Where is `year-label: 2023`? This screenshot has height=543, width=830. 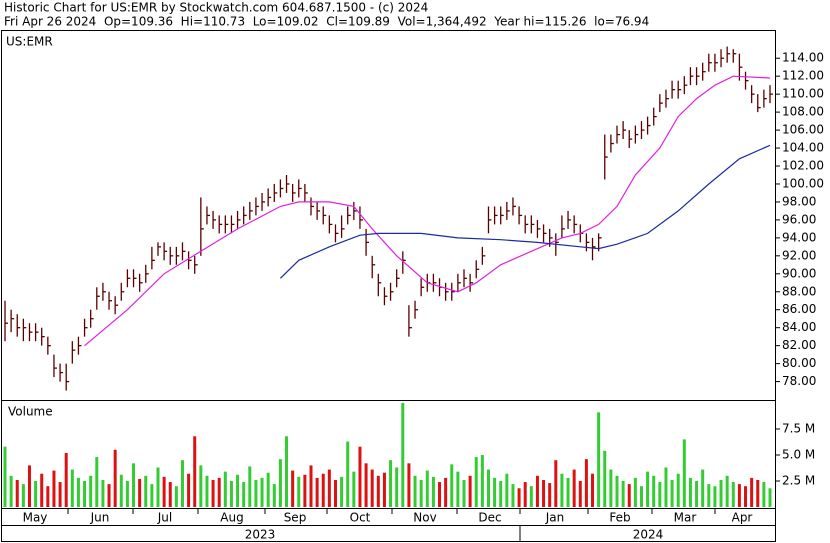
year-label: 2023 is located at coordinates (260, 535).